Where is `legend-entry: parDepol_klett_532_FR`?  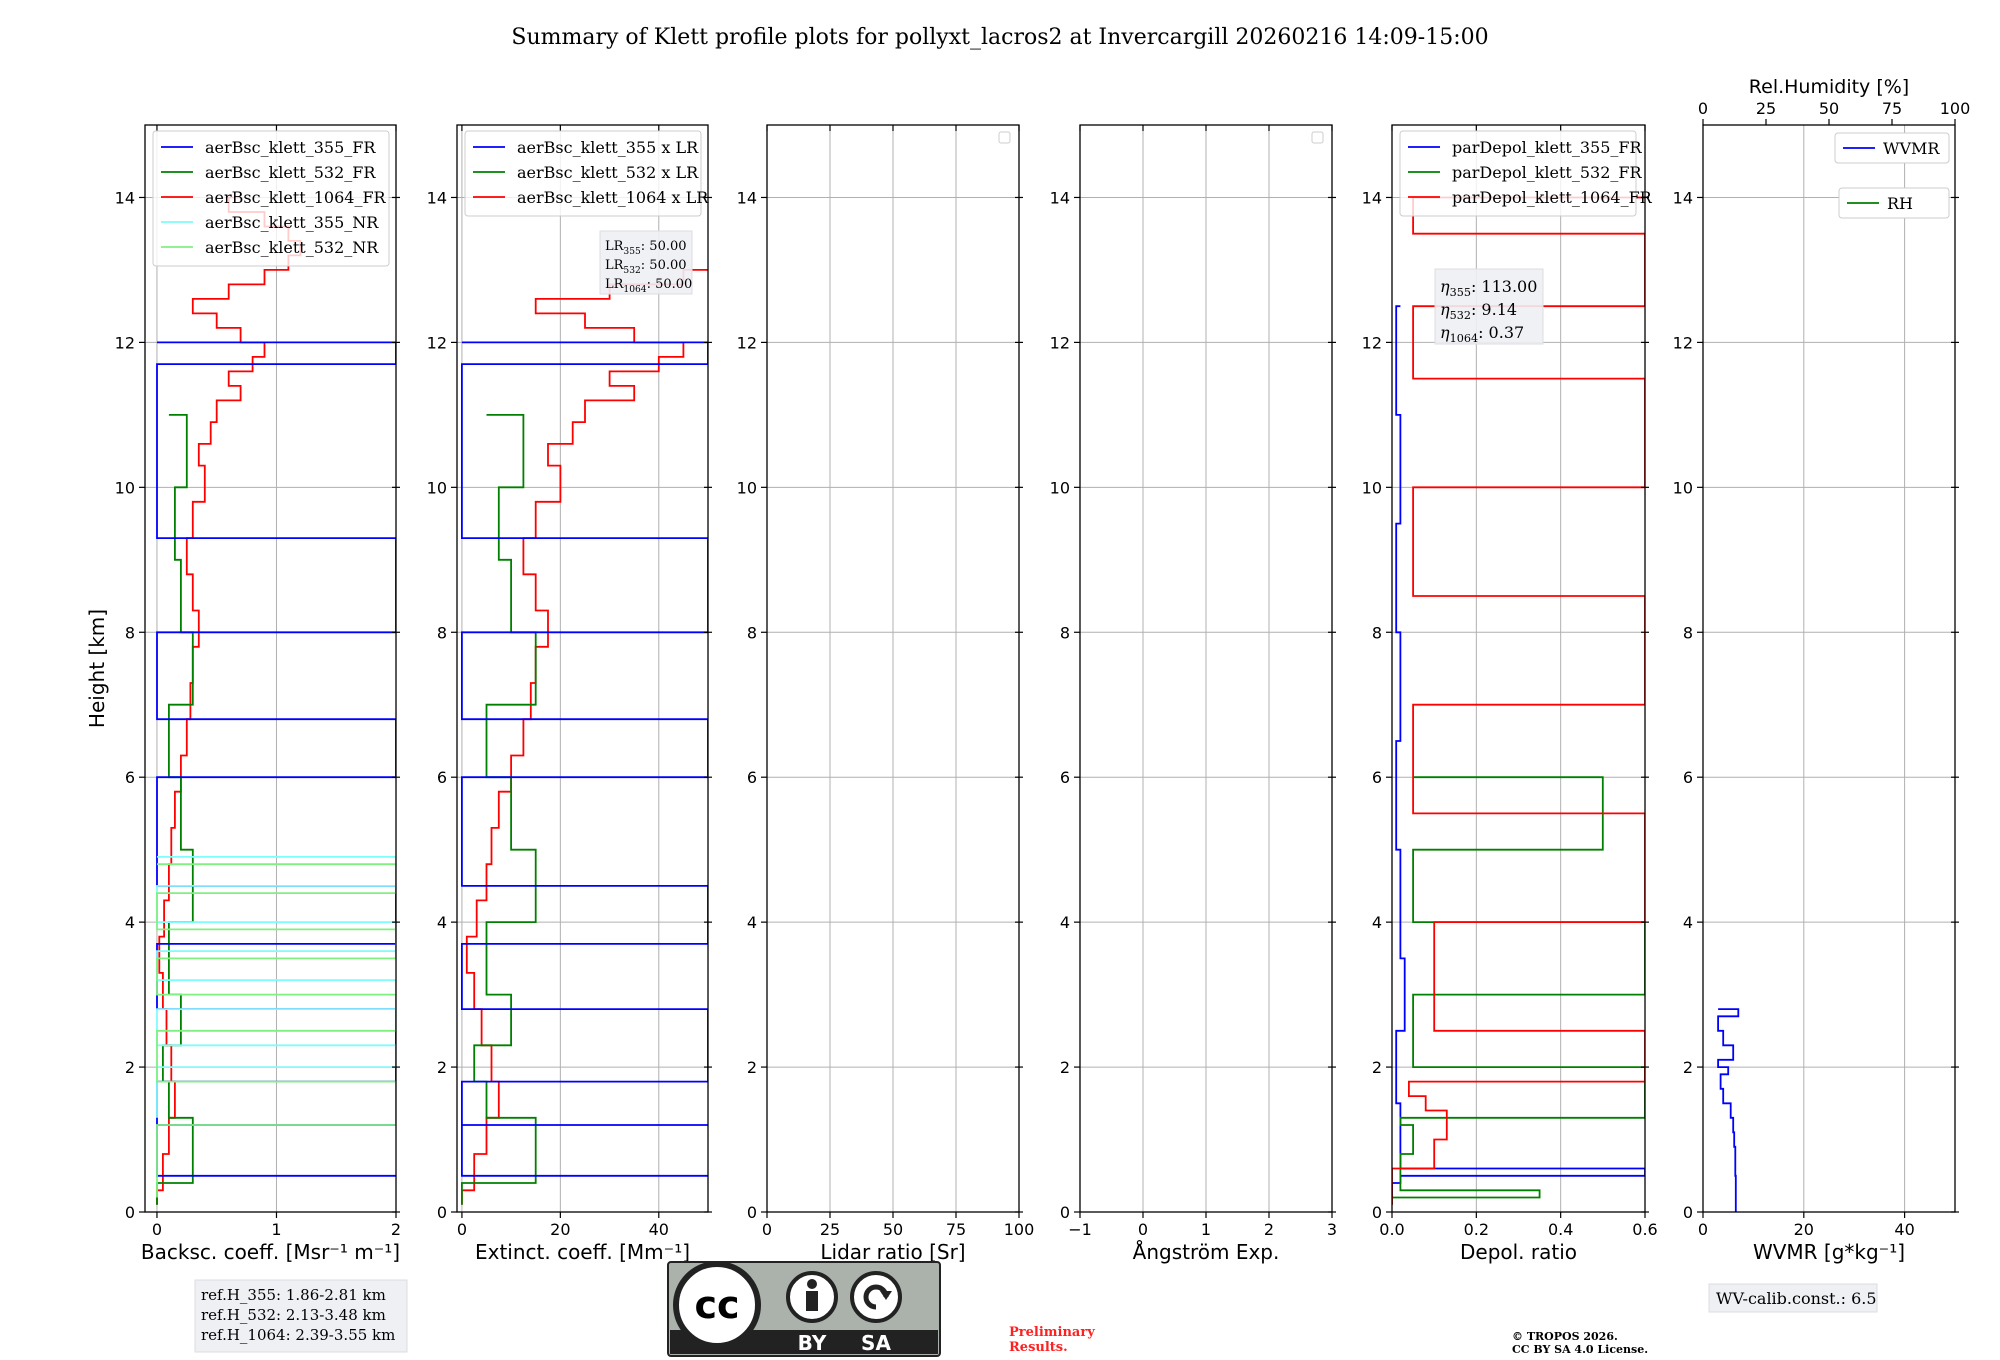
legend-entry: parDepol_klett_532_FR is located at coordinates (1547, 172).